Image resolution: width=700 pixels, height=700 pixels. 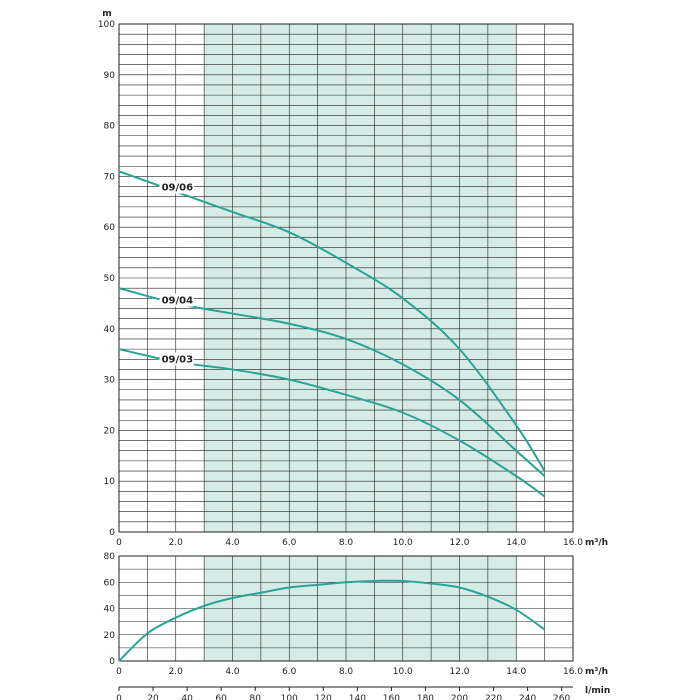 I want to click on secondary-x-tick-label: 100, so click(x=289, y=697).